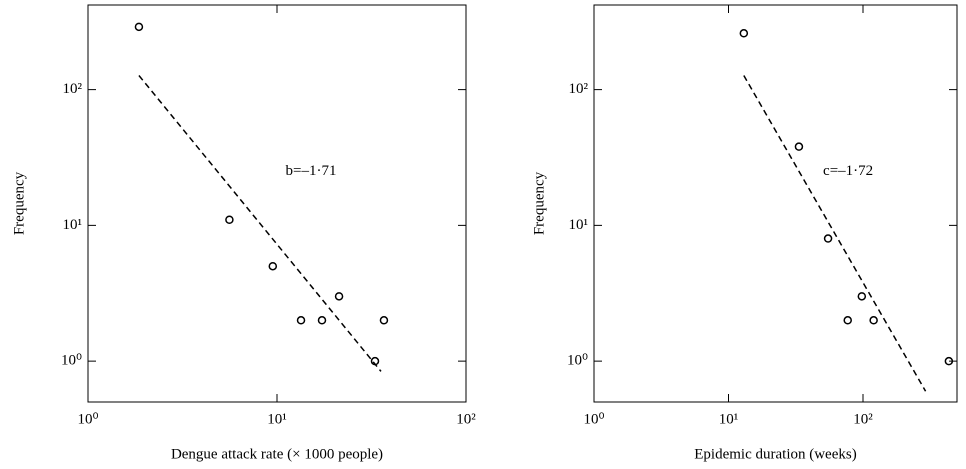  I want to click on x-axis-label: Epidemic duration (weeks), so click(775, 454).